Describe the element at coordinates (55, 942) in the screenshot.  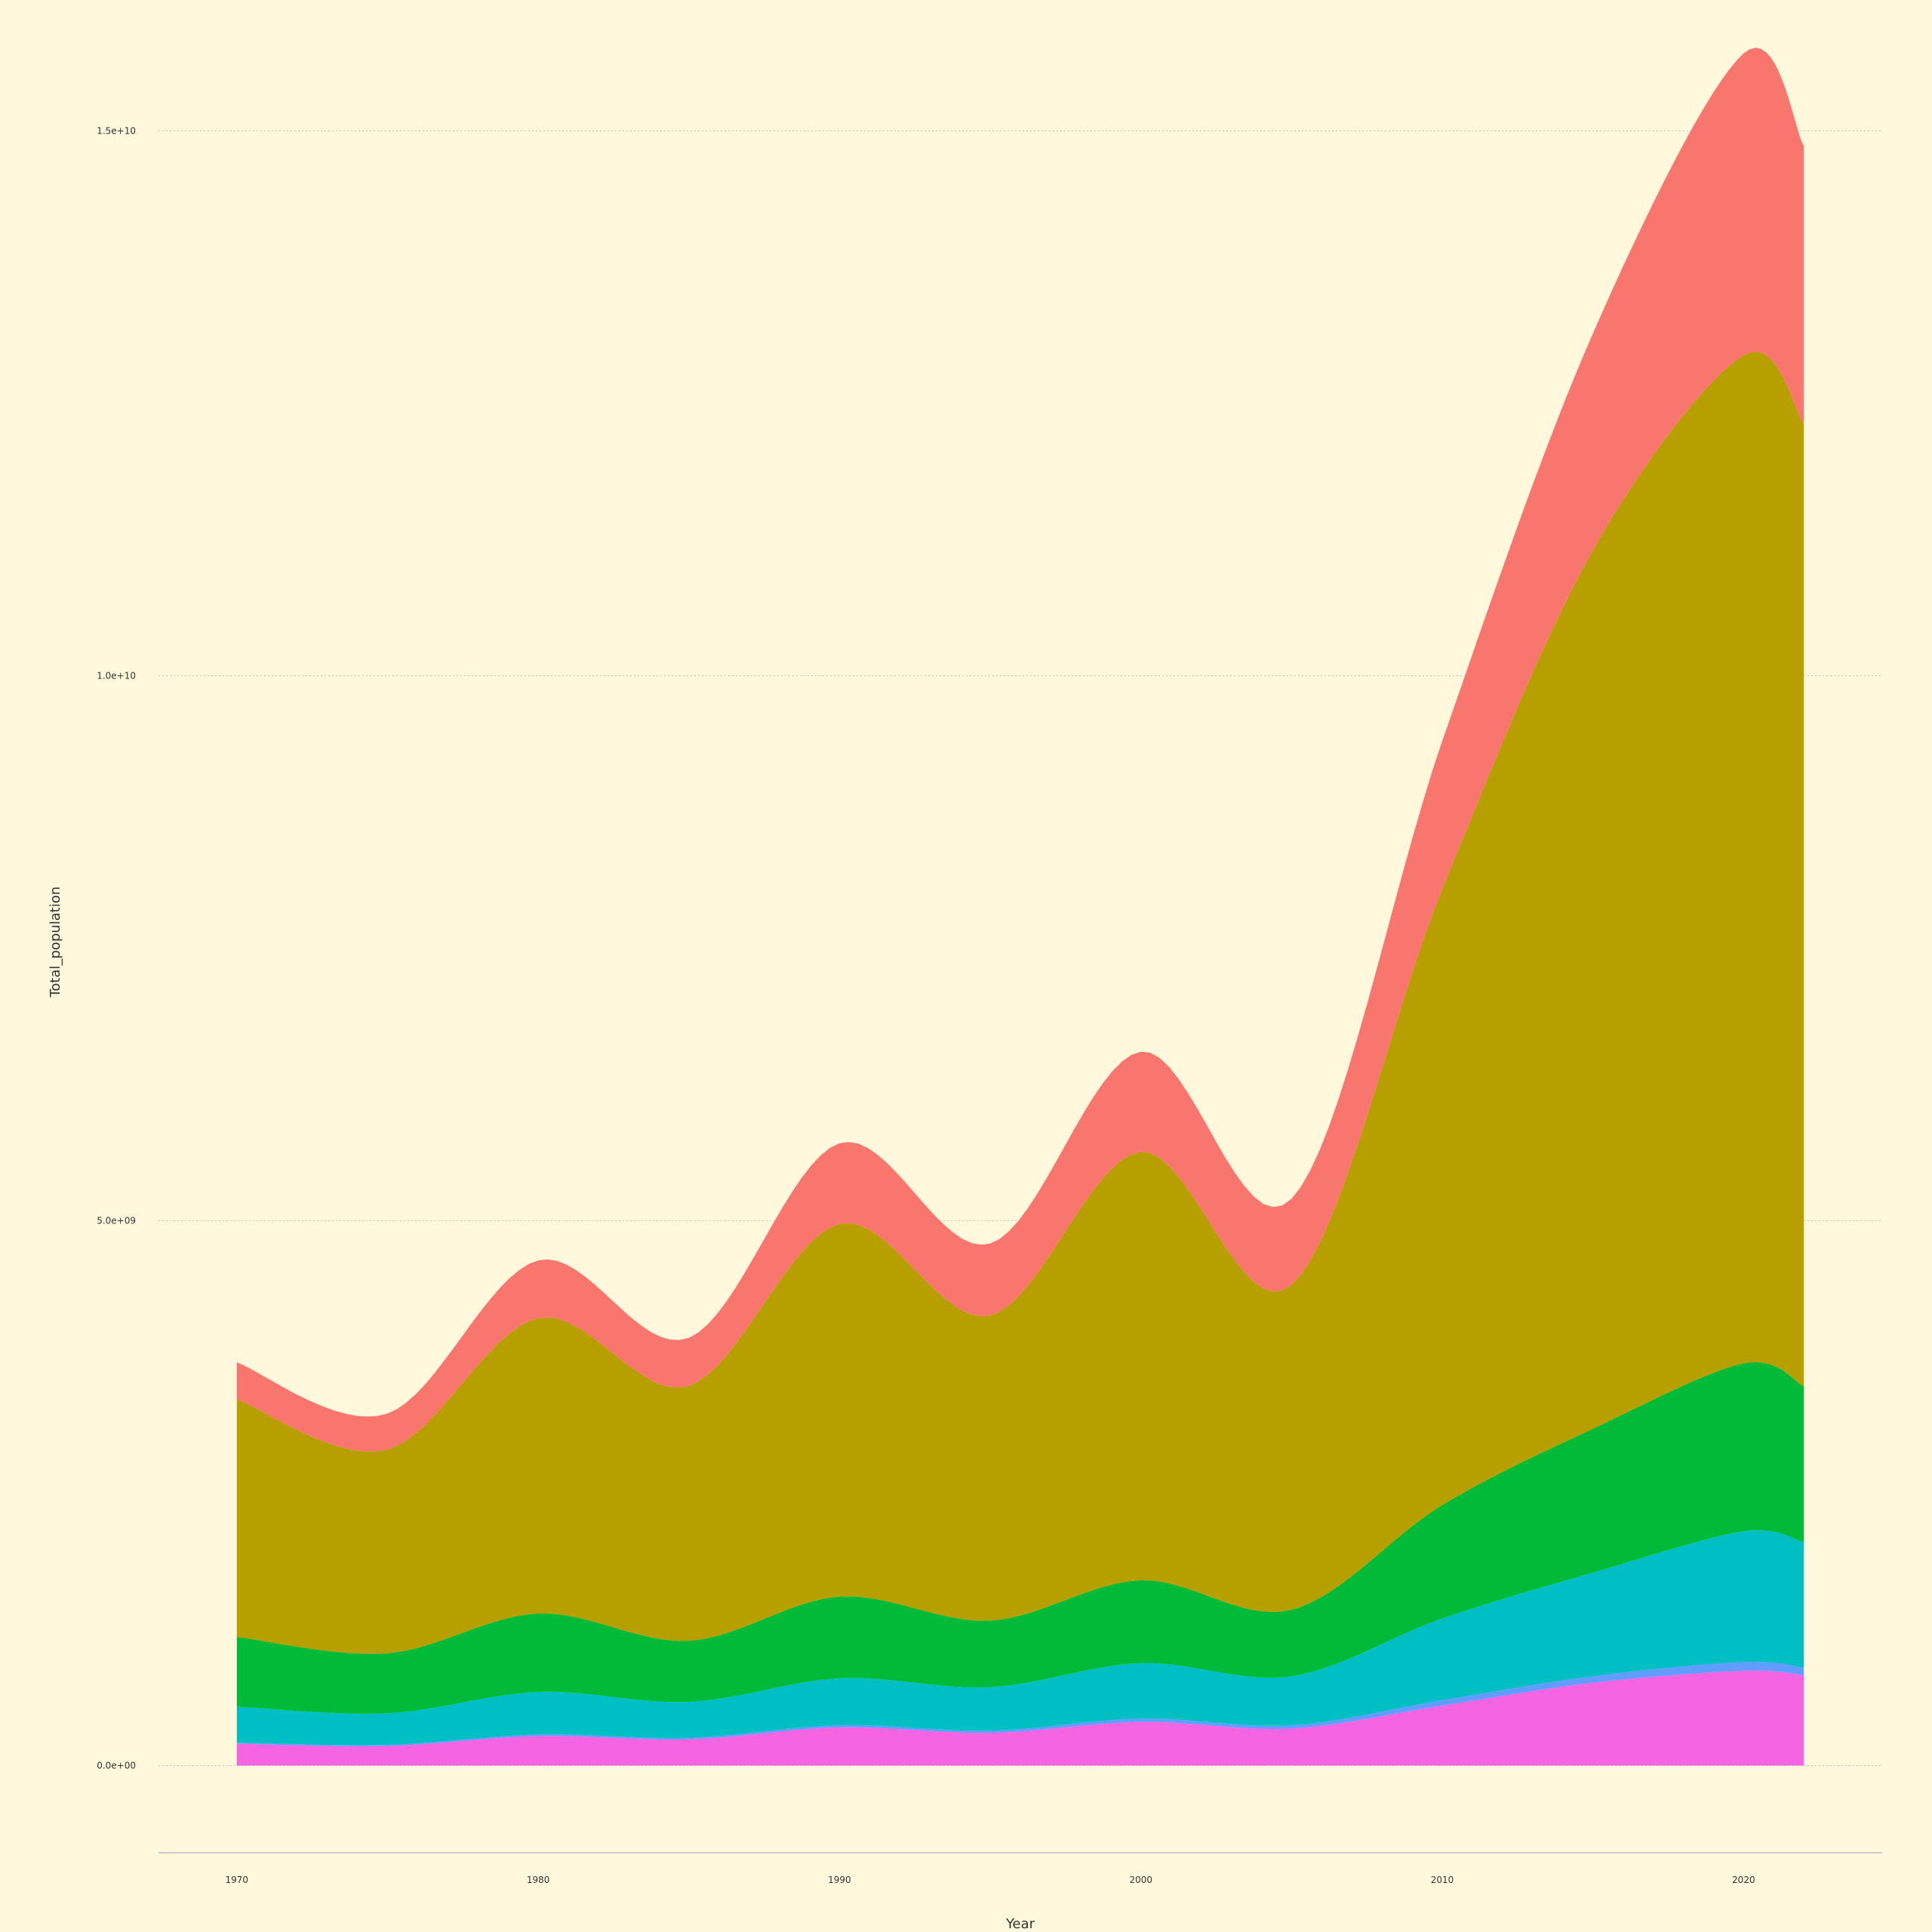
I see `y-axis-title: Total_population` at that location.